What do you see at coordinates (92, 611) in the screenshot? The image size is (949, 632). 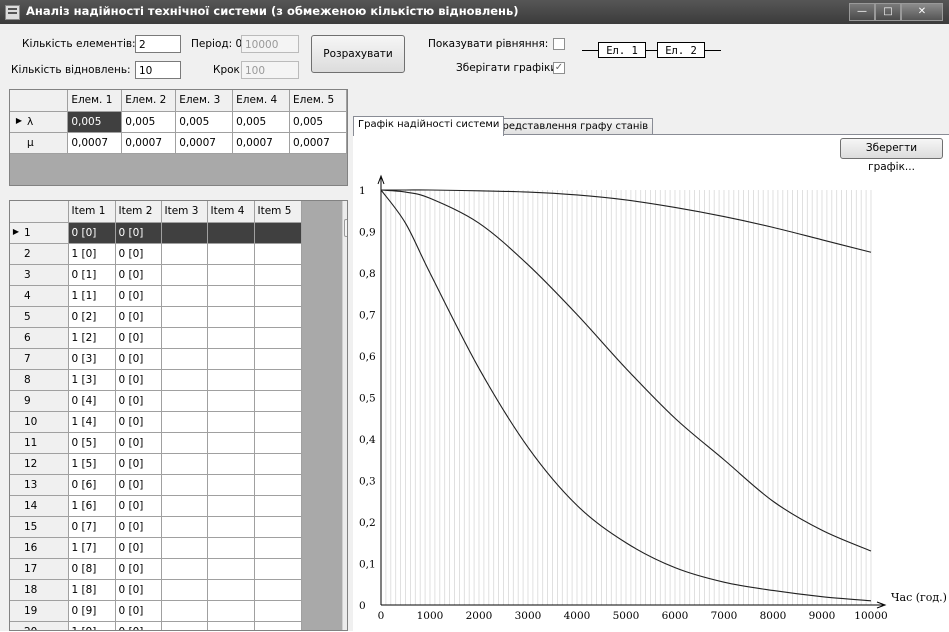 I see `table-cell: 0 [9]` at bounding box center [92, 611].